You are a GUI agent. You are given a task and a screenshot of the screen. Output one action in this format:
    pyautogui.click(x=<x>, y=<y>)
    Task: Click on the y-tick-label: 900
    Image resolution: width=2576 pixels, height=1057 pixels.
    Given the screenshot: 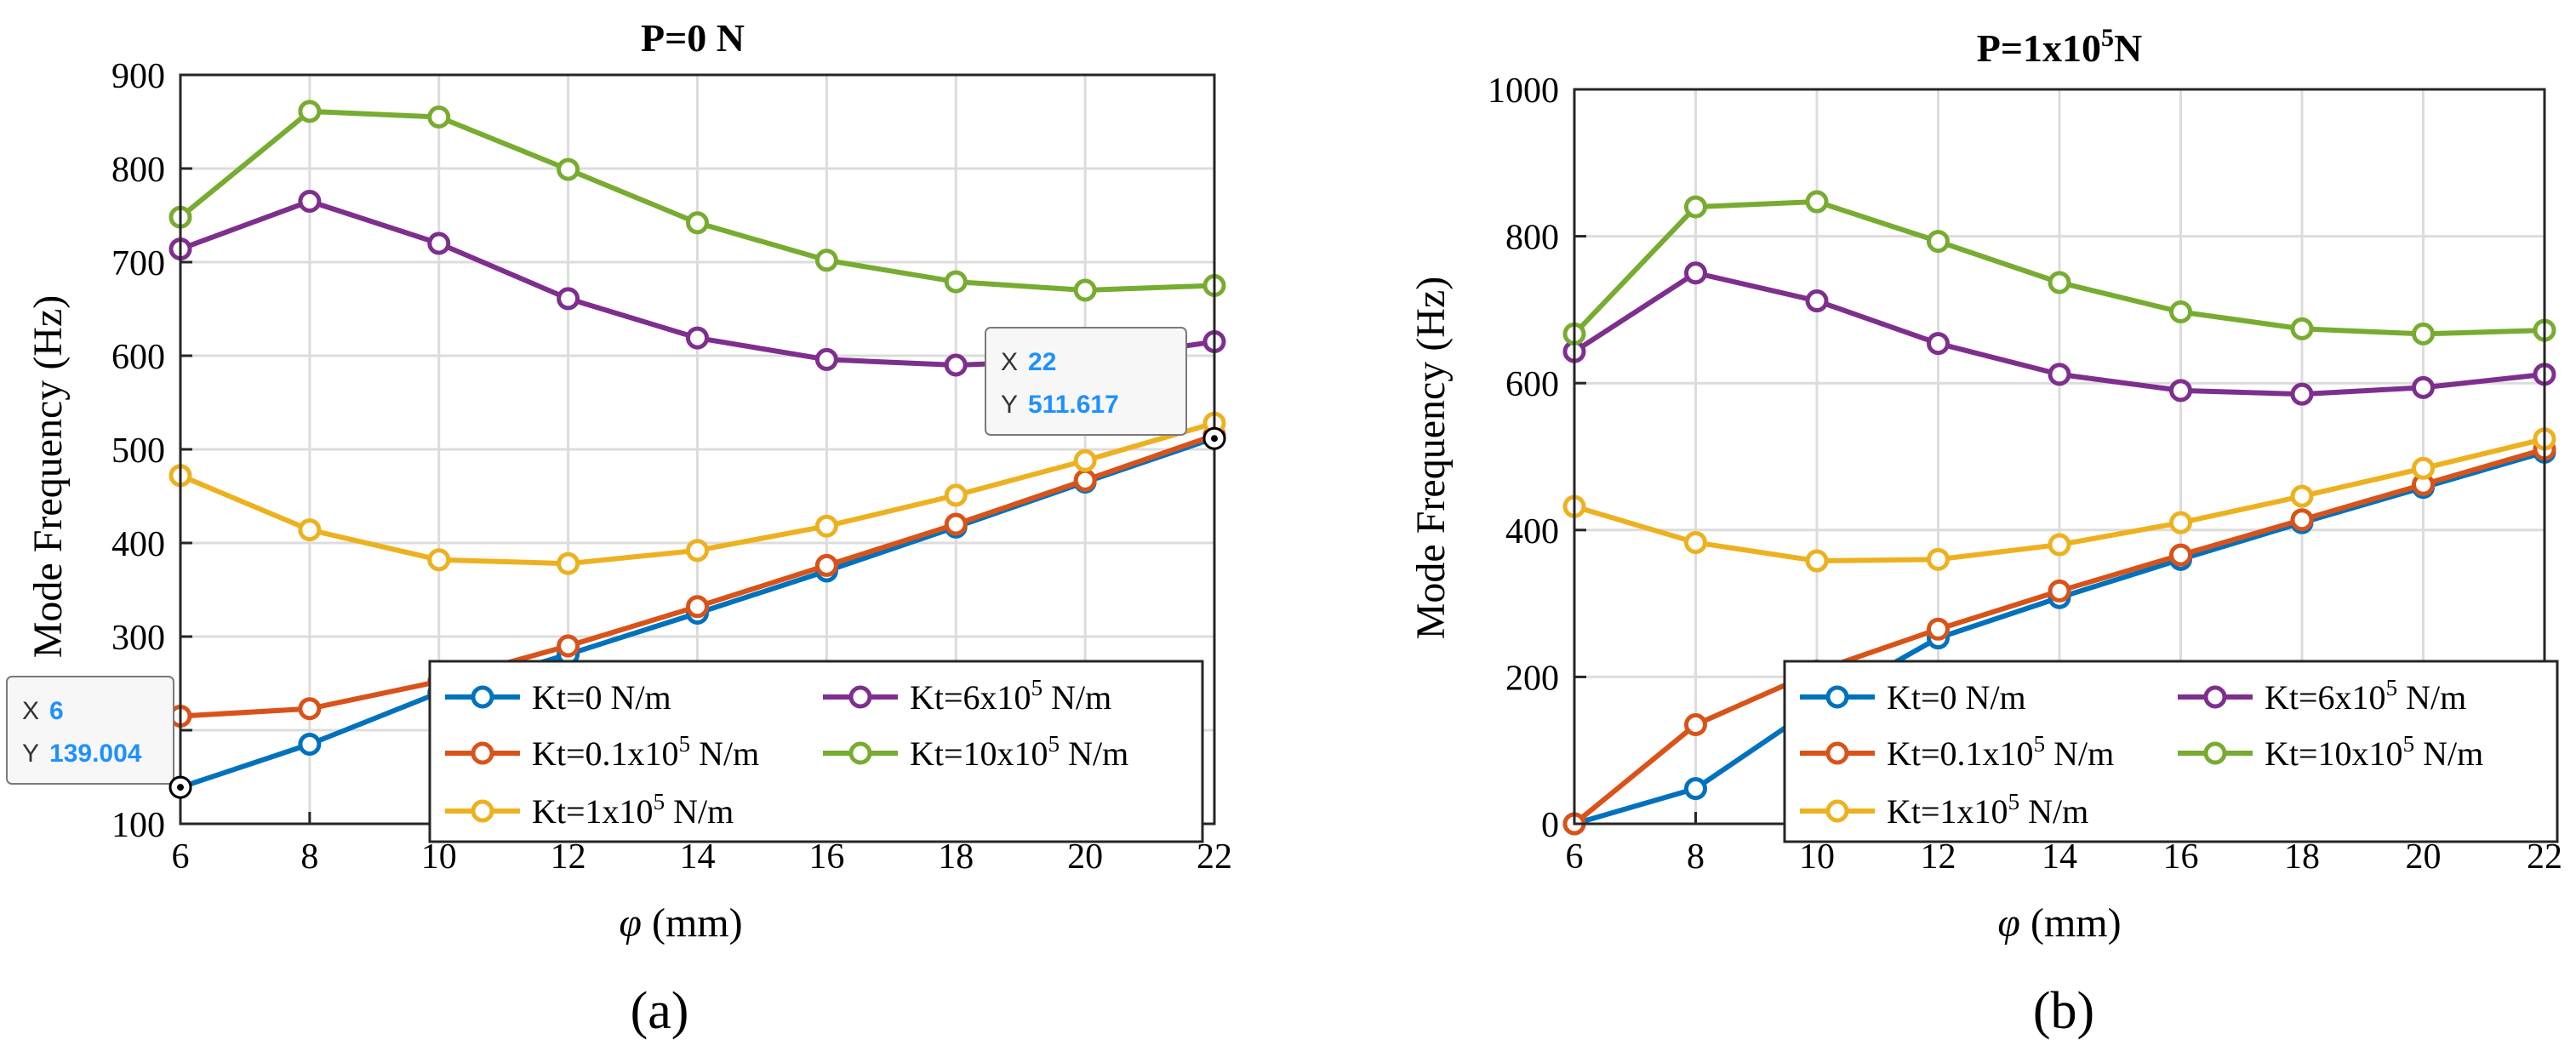 What is the action you would take?
    pyautogui.click(x=138, y=76)
    